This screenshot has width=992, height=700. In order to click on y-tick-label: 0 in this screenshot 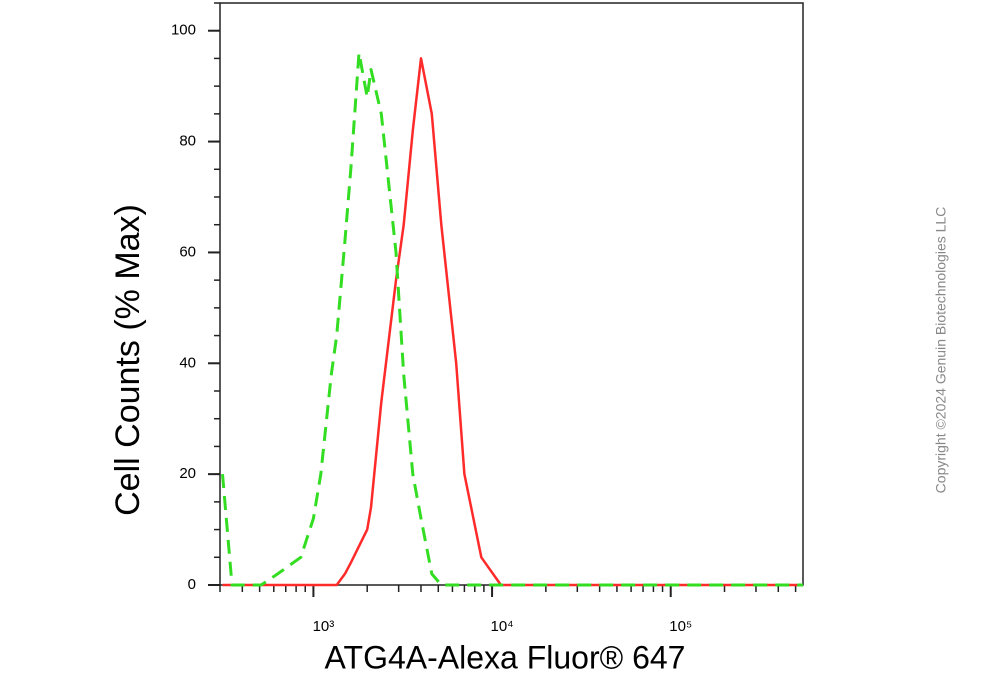, I will do `click(192, 584)`.